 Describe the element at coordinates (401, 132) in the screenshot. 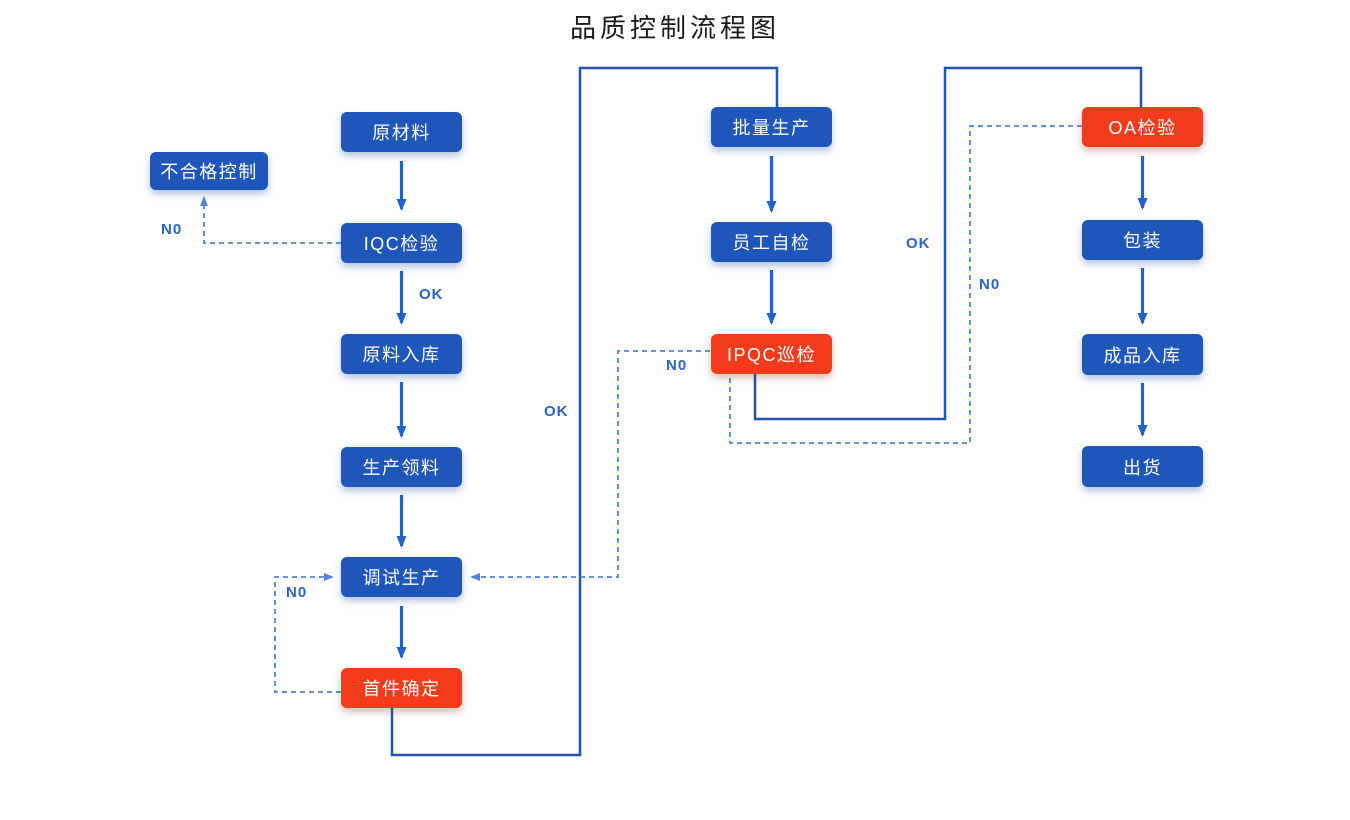

I see `node-raw-material: 原材料` at that location.